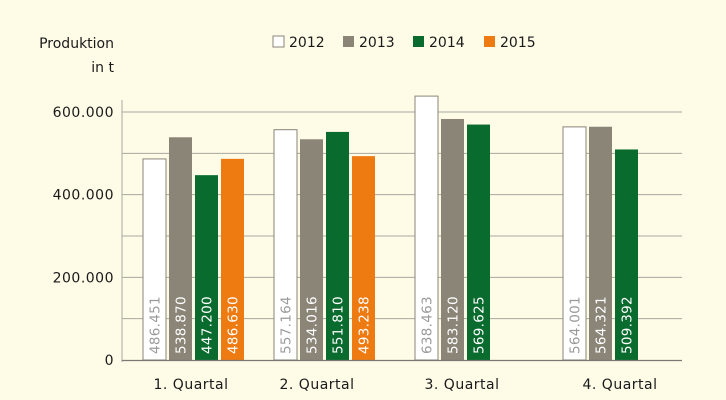 This screenshot has height=400, width=726. Describe the element at coordinates (307, 43) in the screenshot. I see `legend-label-2012: 2012` at that location.